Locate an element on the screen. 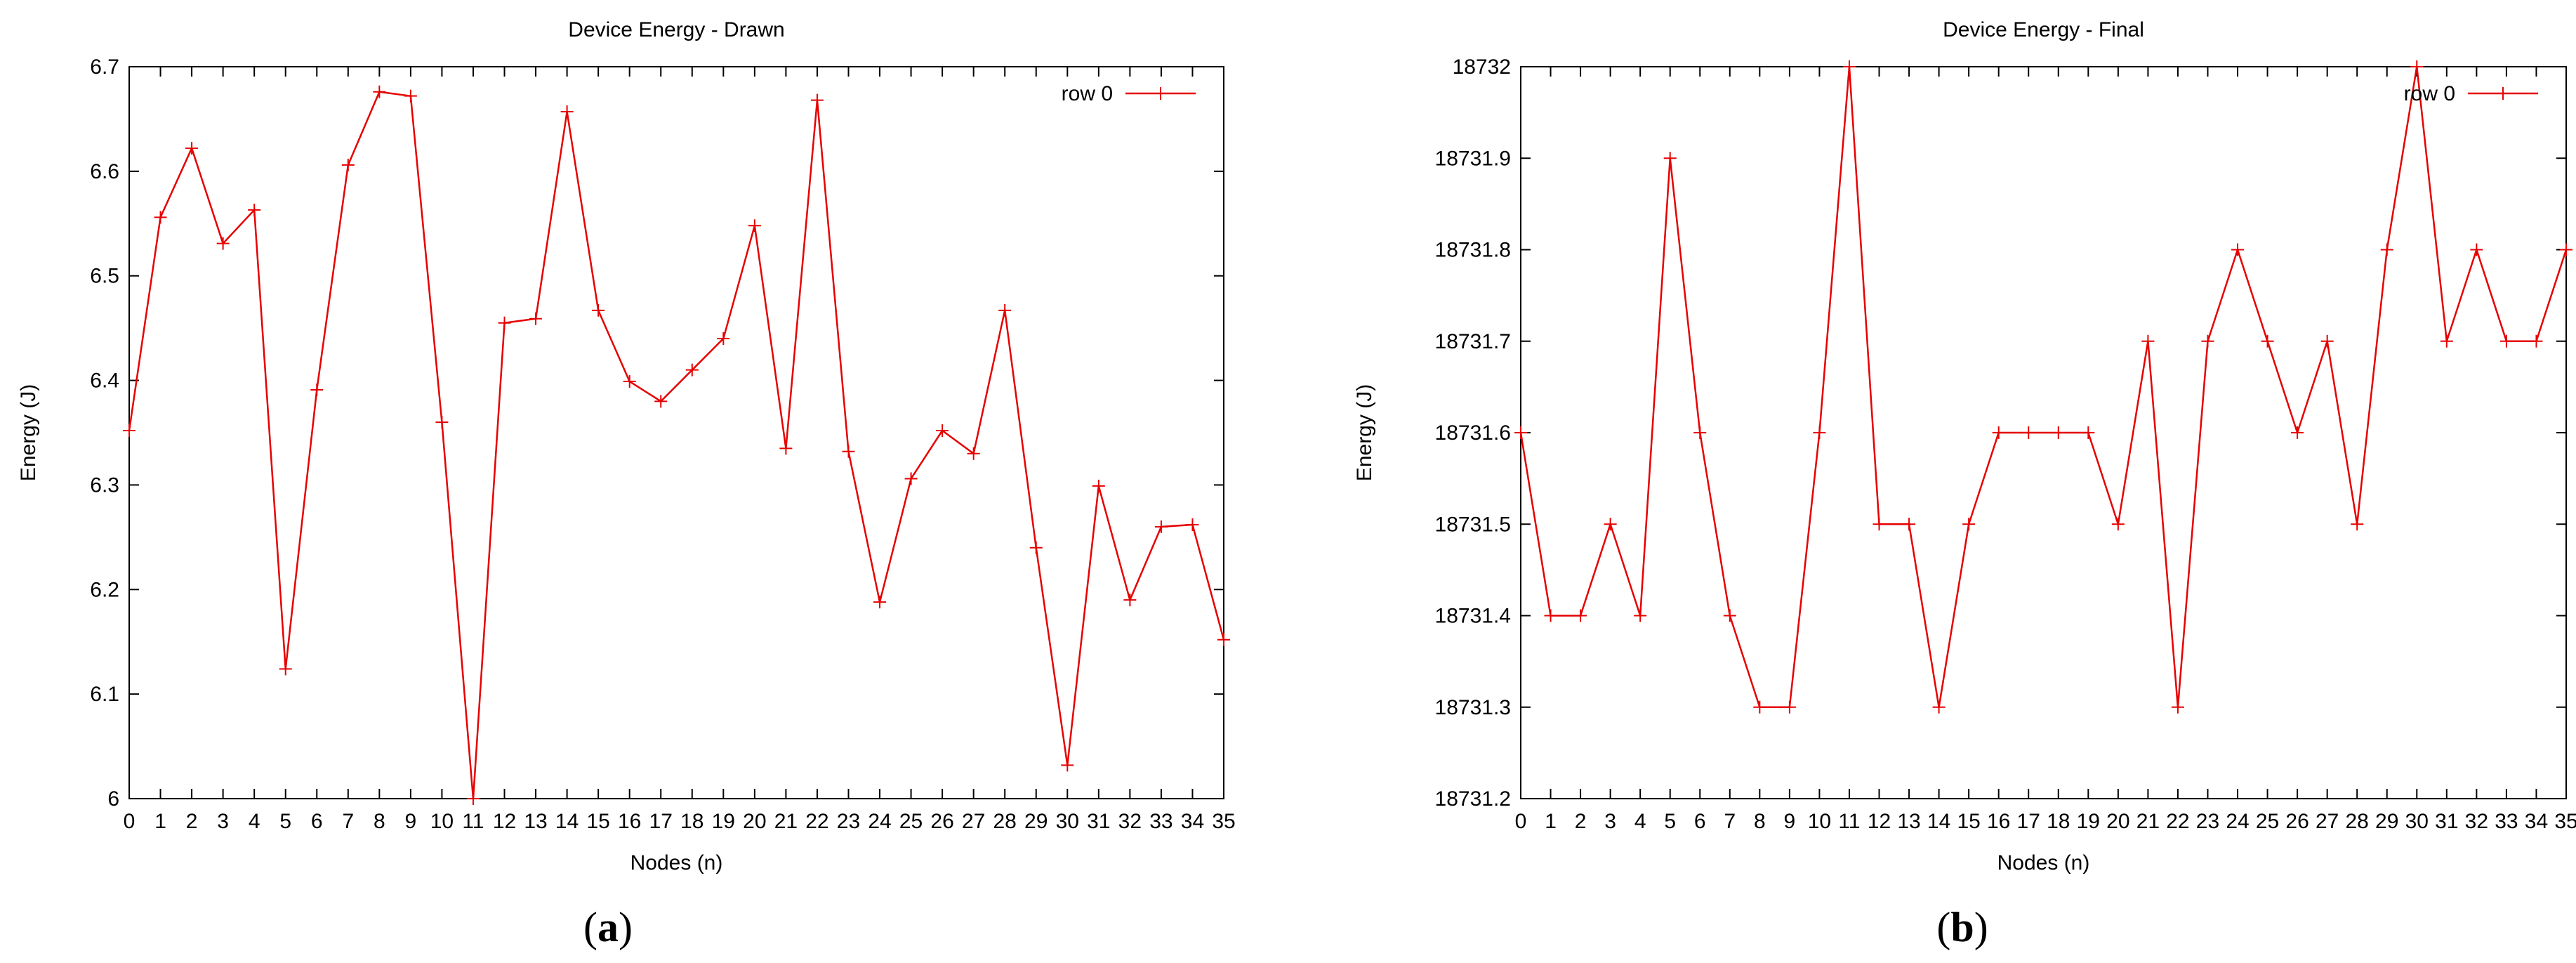  y-tick-label: 18731.9 is located at coordinates (1473, 158).